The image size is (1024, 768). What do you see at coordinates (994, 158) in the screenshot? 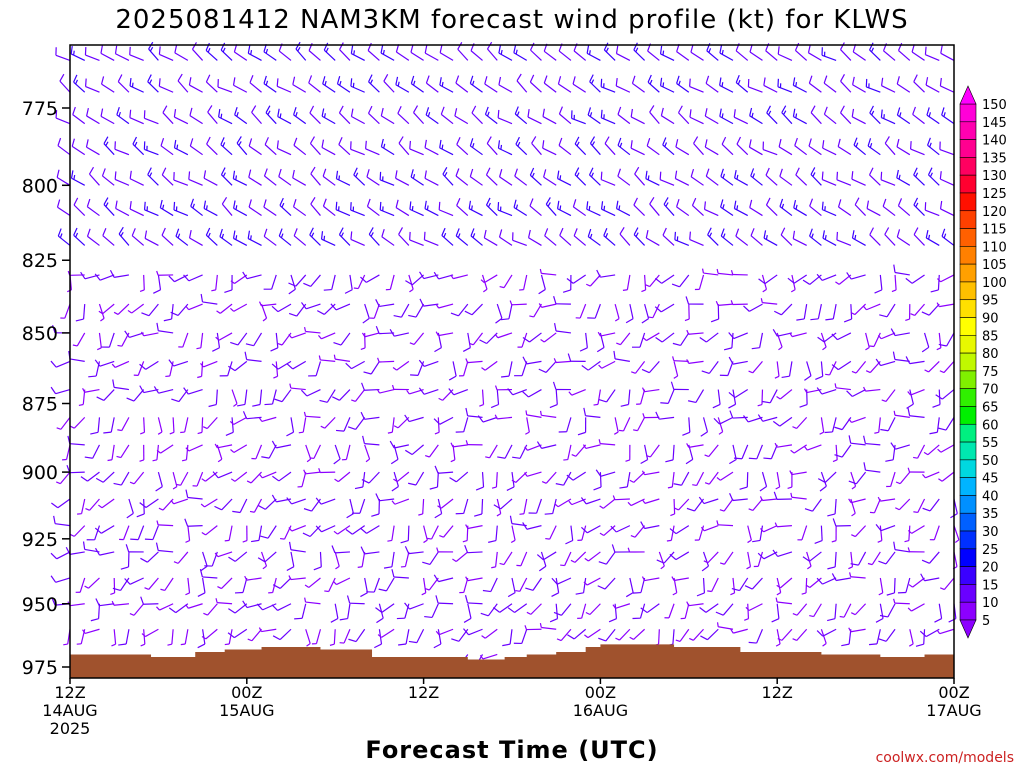
I see `colorbar-label: 135` at bounding box center [994, 158].